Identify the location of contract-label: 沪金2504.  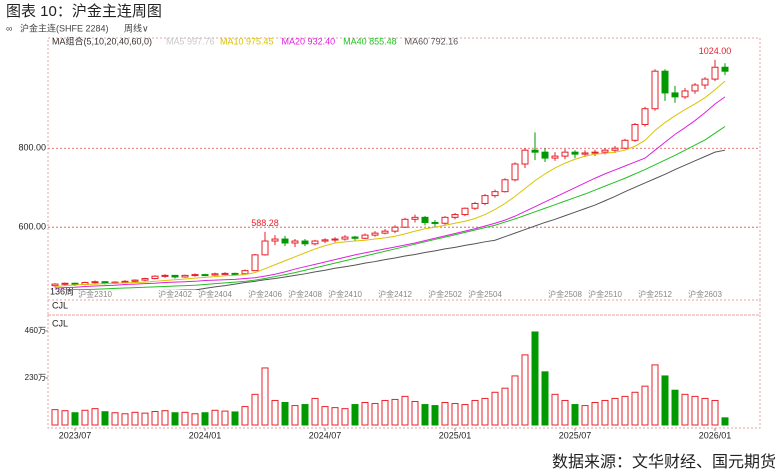
(485, 294).